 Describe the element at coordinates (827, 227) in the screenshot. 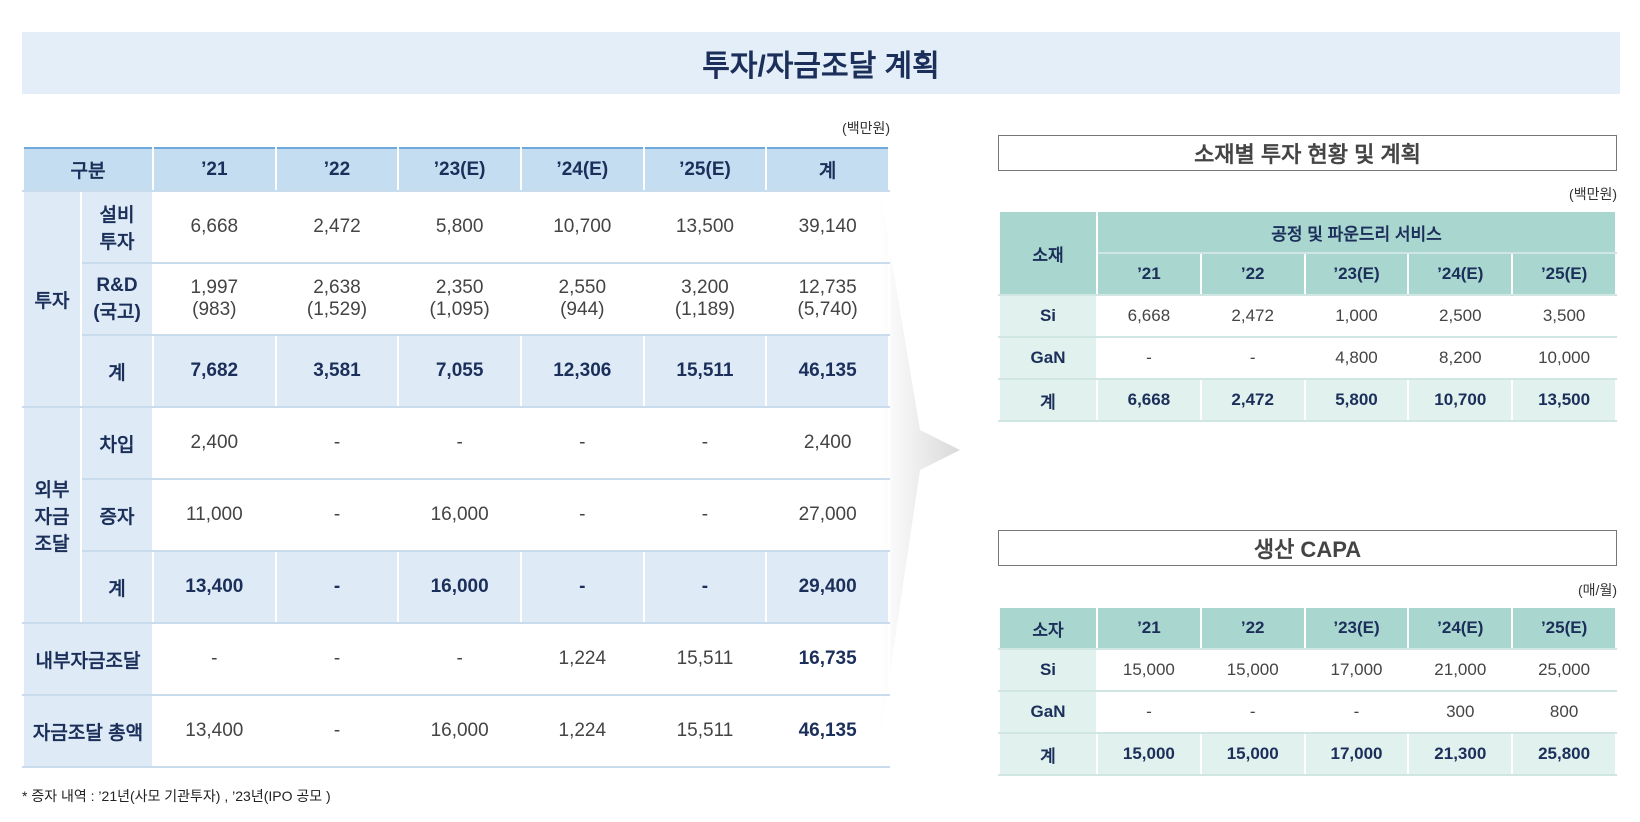

I see `cell: 39,140` at that location.